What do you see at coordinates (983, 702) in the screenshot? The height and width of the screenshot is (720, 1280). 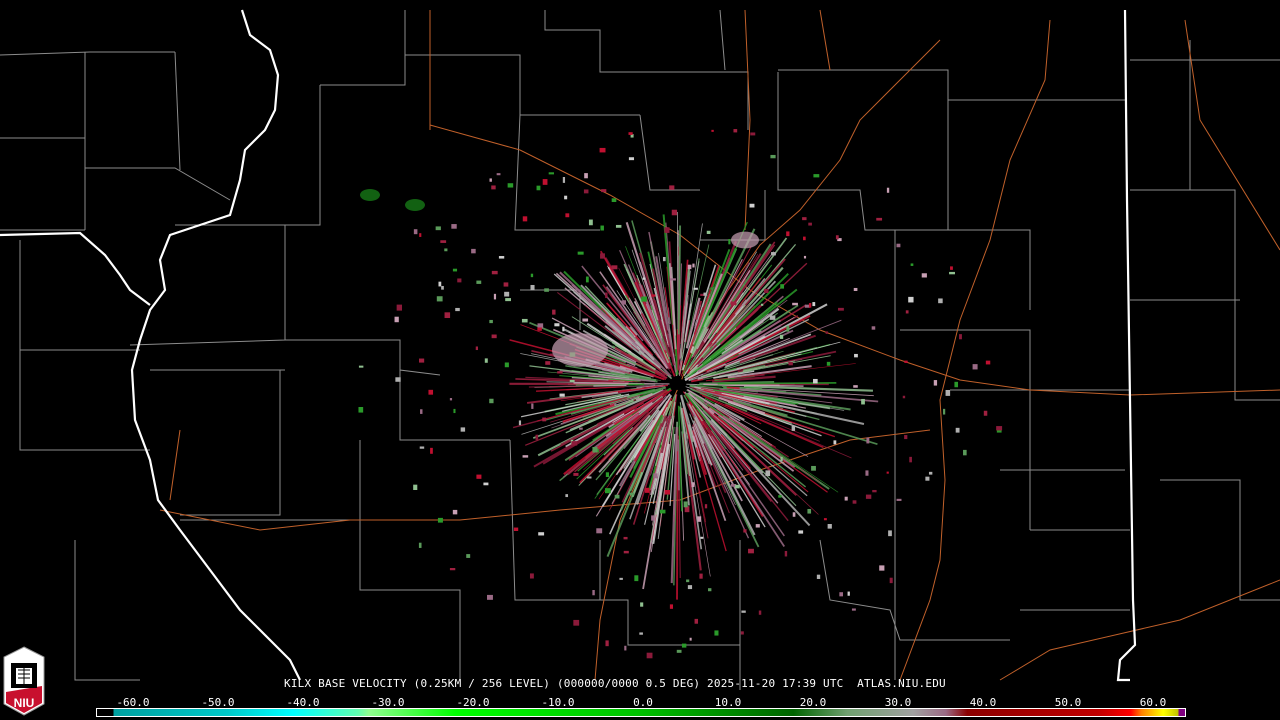 I see `colorbar-tick: 40.0` at bounding box center [983, 702].